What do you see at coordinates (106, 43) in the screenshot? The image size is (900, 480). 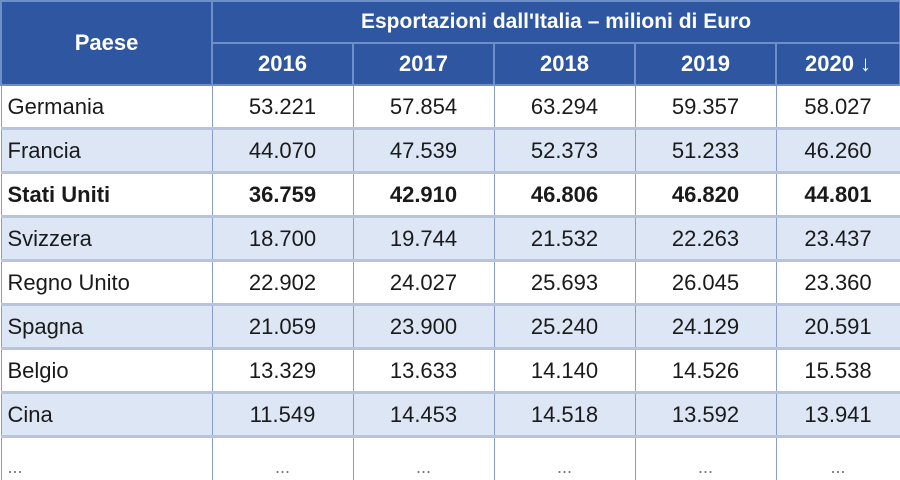 I see `country-column-header: Paese` at bounding box center [106, 43].